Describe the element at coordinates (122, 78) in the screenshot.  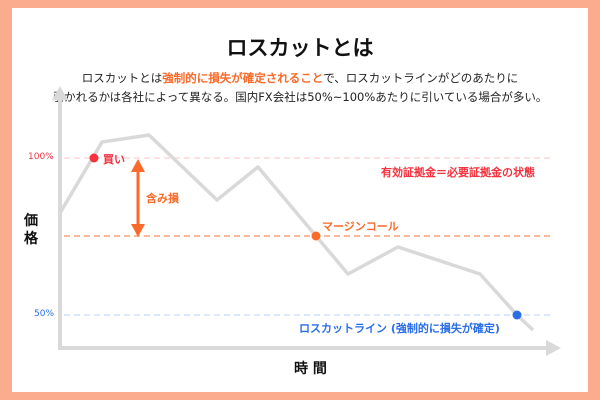
I see `description-text: ロスカットとは` at that location.